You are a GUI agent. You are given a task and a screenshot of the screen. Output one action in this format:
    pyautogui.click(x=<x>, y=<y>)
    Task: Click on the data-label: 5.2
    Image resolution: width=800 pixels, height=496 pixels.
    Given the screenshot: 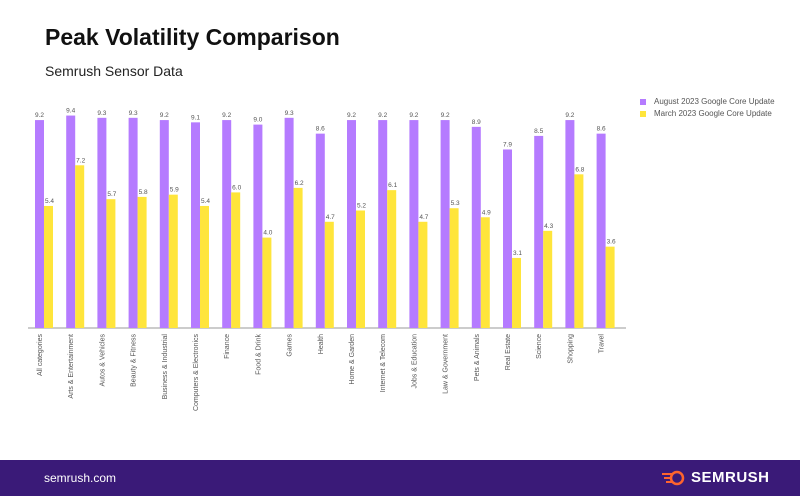 What is the action you would take?
    pyautogui.click(x=361, y=205)
    